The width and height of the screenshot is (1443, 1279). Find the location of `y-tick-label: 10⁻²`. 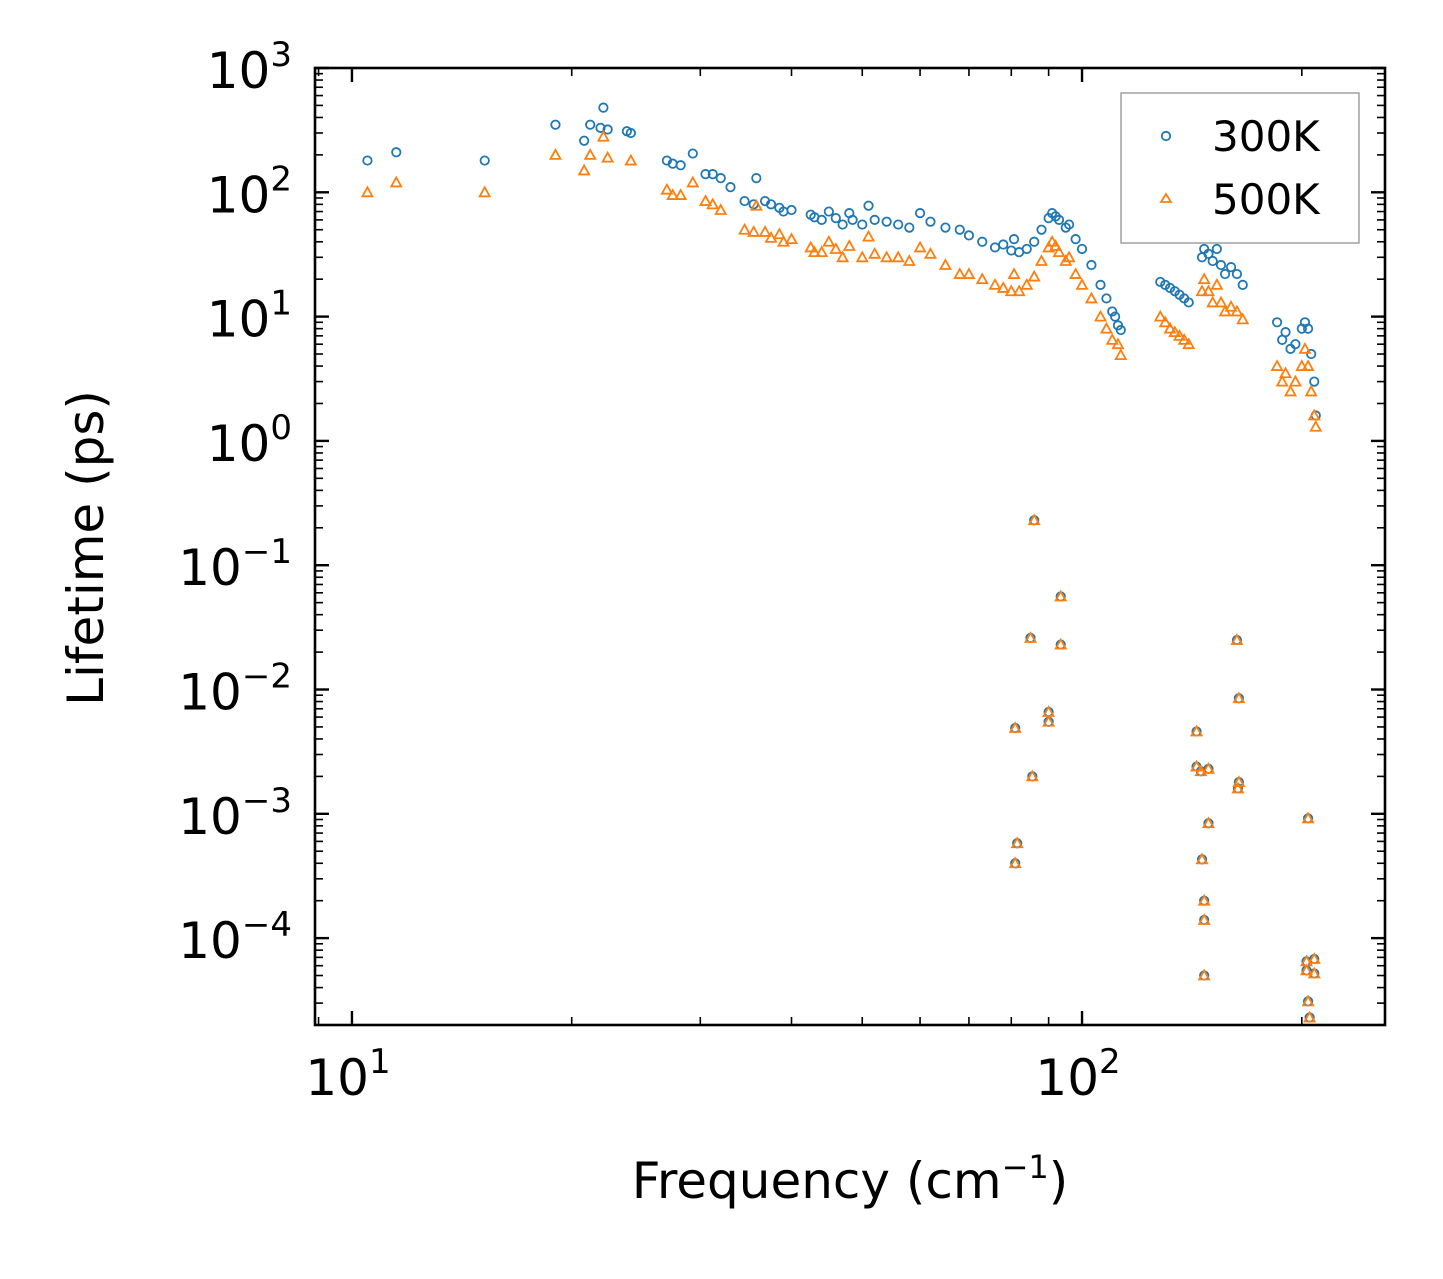

y-tick-label: 10⁻² is located at coordinates (235, 689).